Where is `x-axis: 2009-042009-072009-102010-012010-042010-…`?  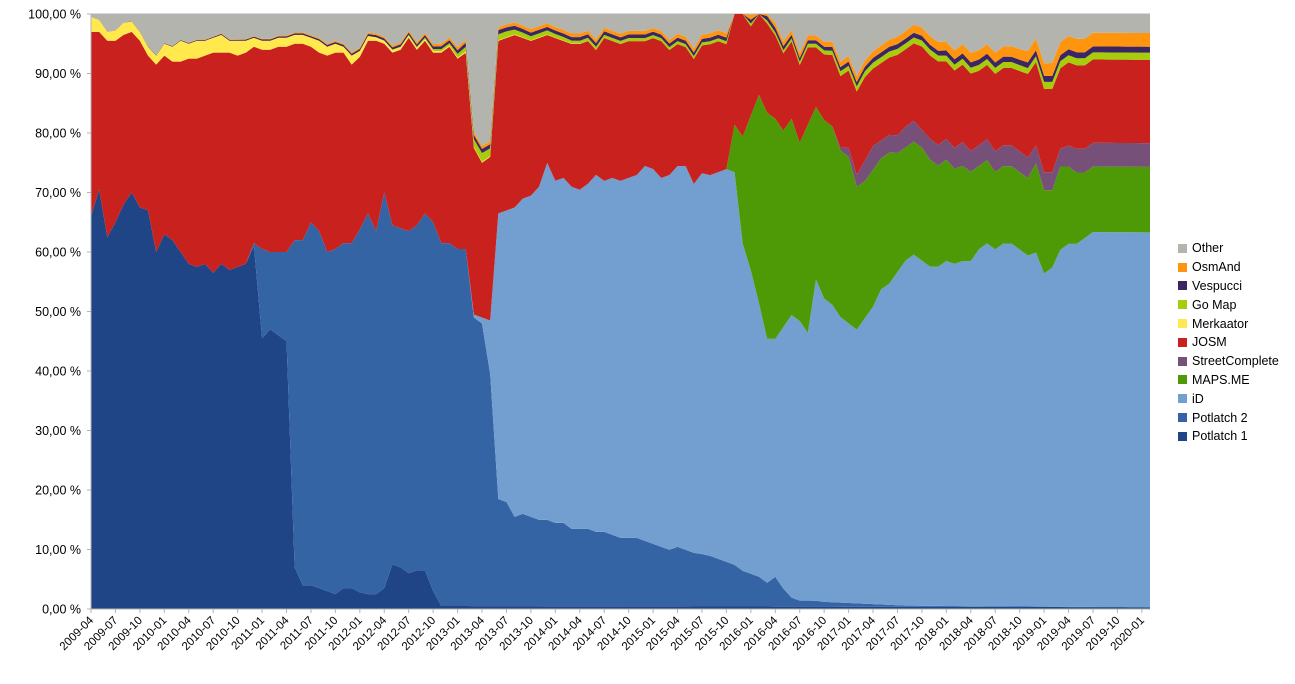
x-axis: 2009-042009-072009-102010-012010-042010-… is located at coordinates (602, 631).